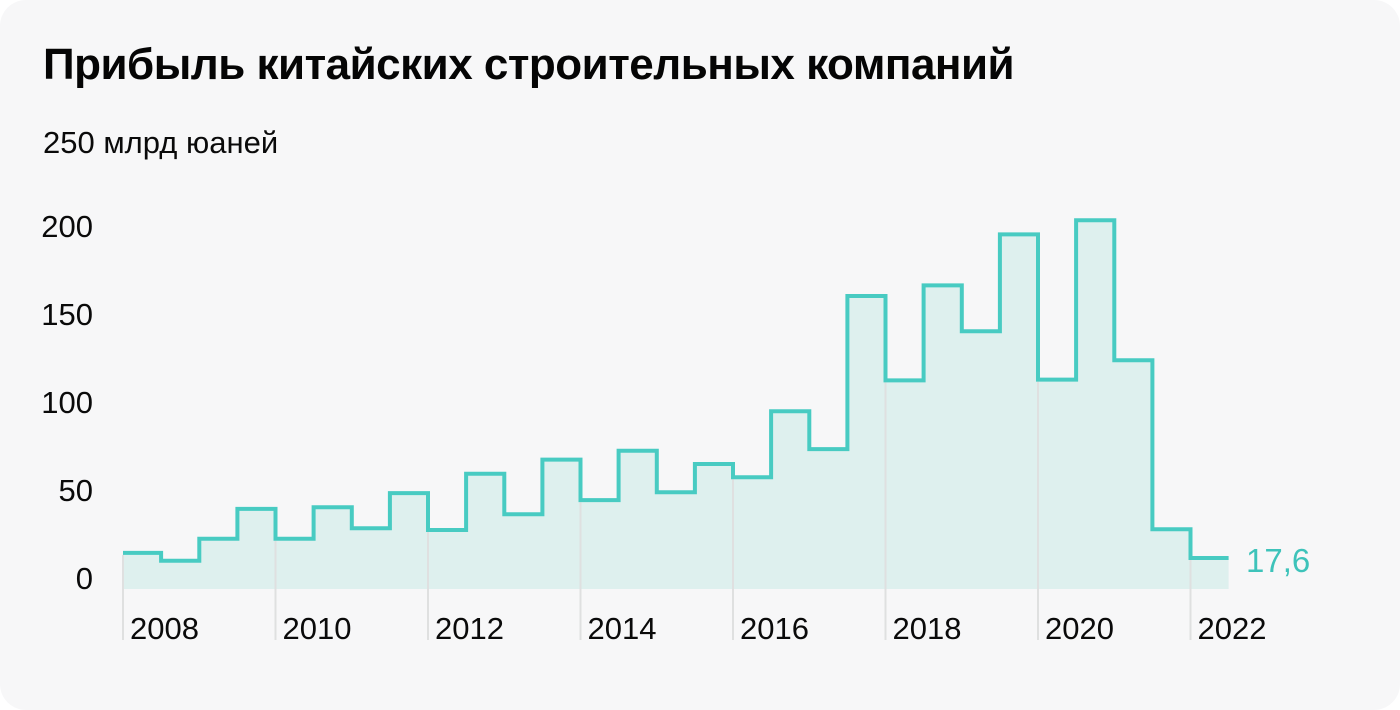 The image size is (1400, 710). I want to click on y-tick-label: 100, so click(67, 402).